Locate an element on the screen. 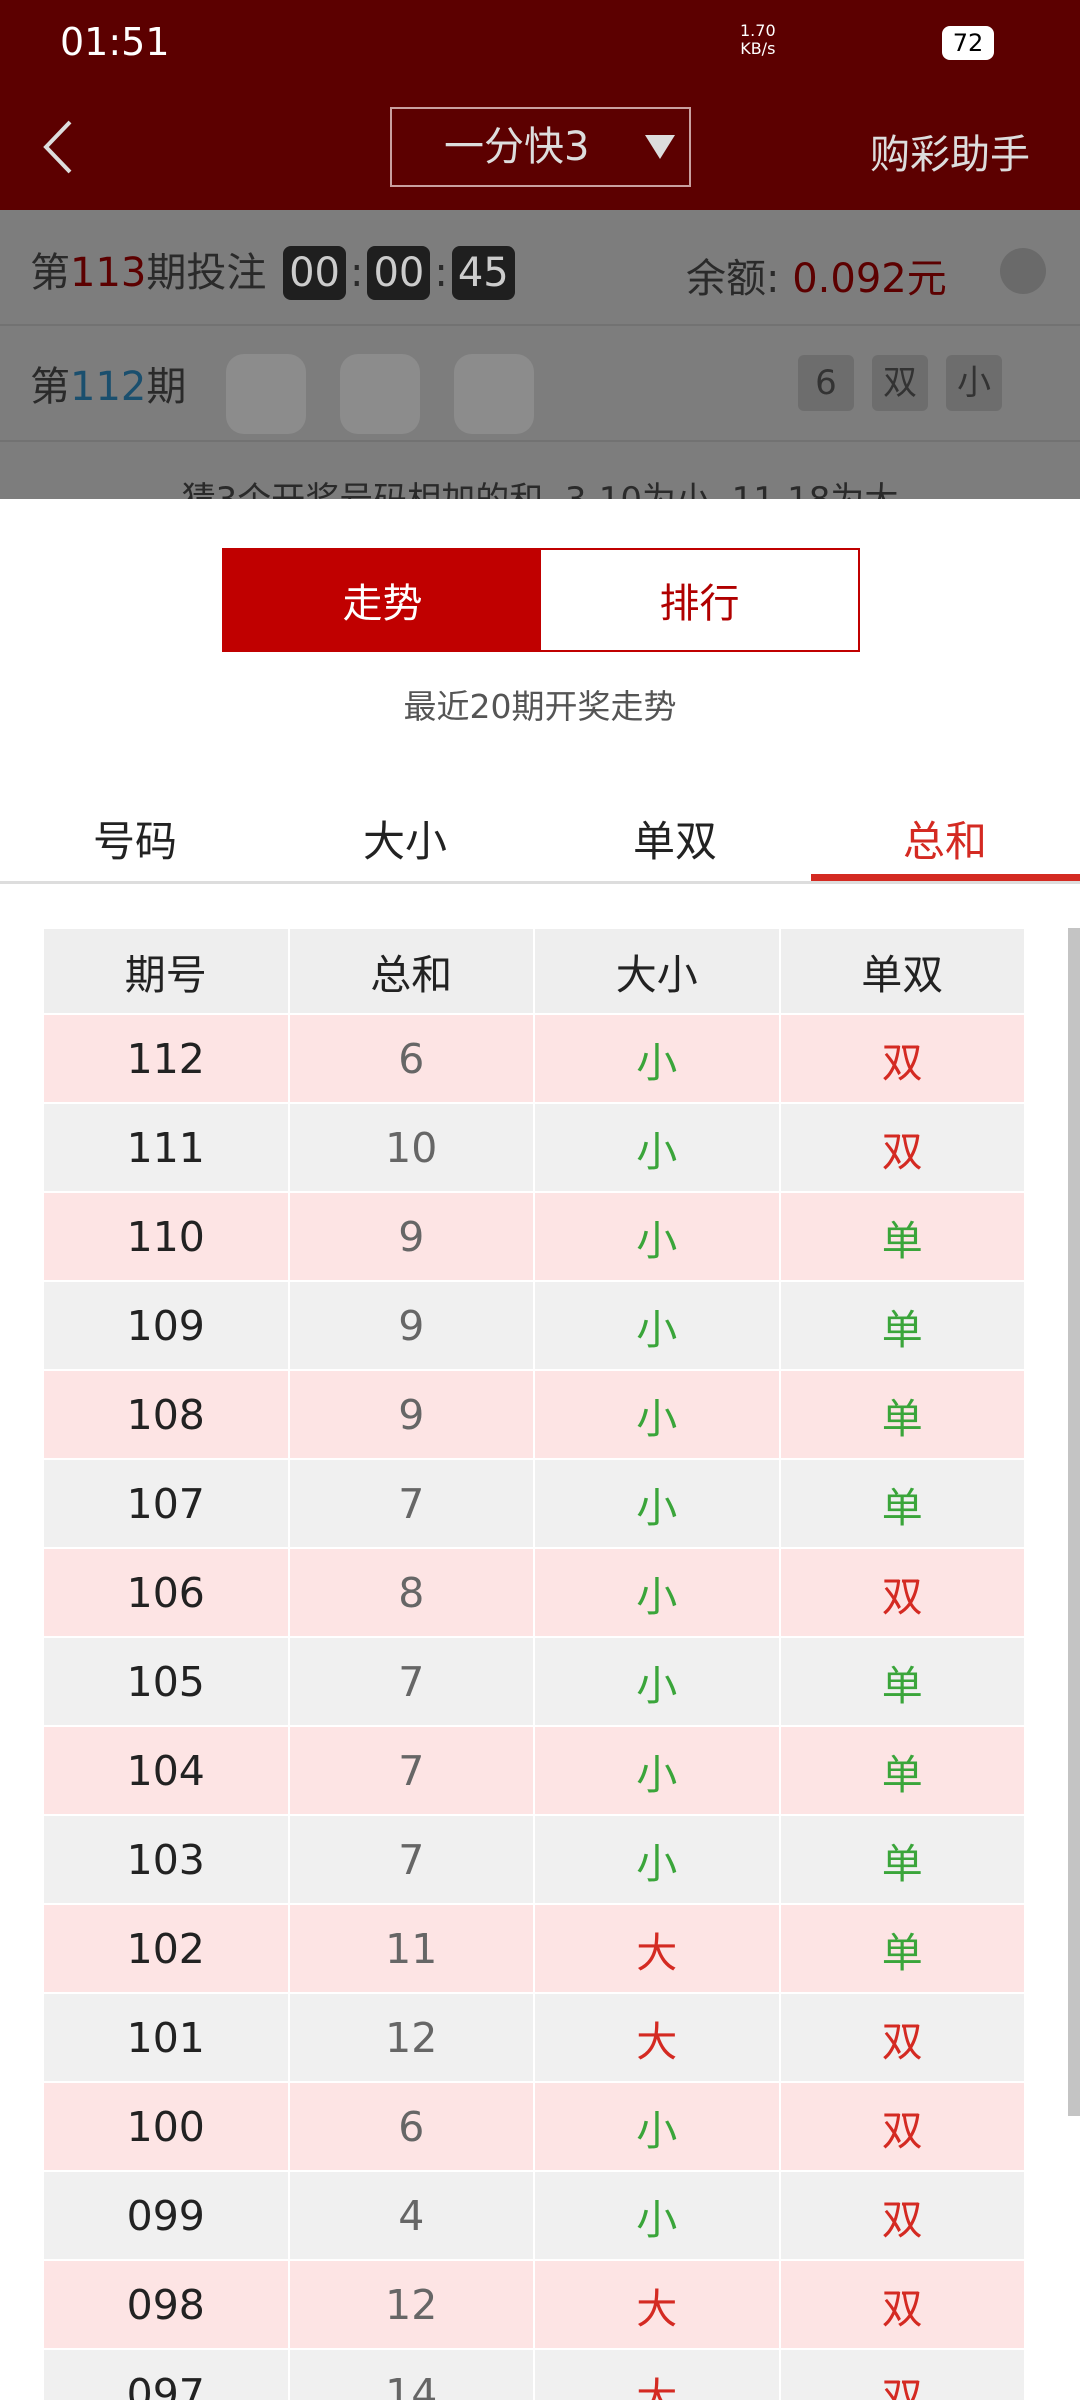  issue: 113 is located at coordinates (108, 273).